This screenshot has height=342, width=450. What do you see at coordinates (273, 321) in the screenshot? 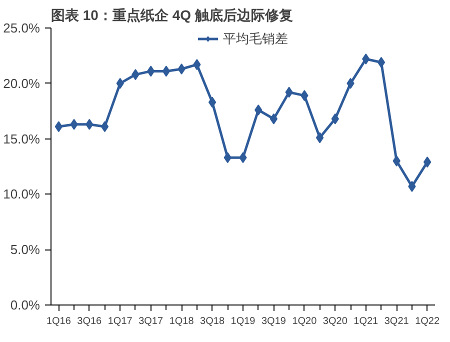
I see `x-tick-label: 3Q19` at bounding box center [273, 321].